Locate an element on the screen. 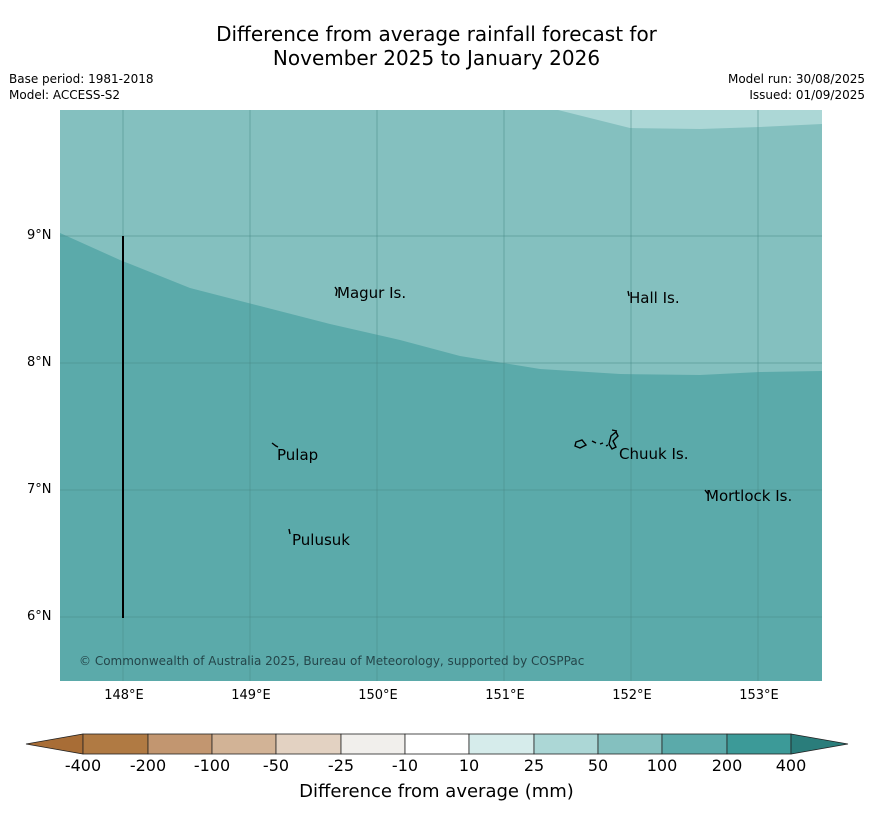 The image size is (873, 816). colorbar-tick: -400 is located at coordinates (83, 765).